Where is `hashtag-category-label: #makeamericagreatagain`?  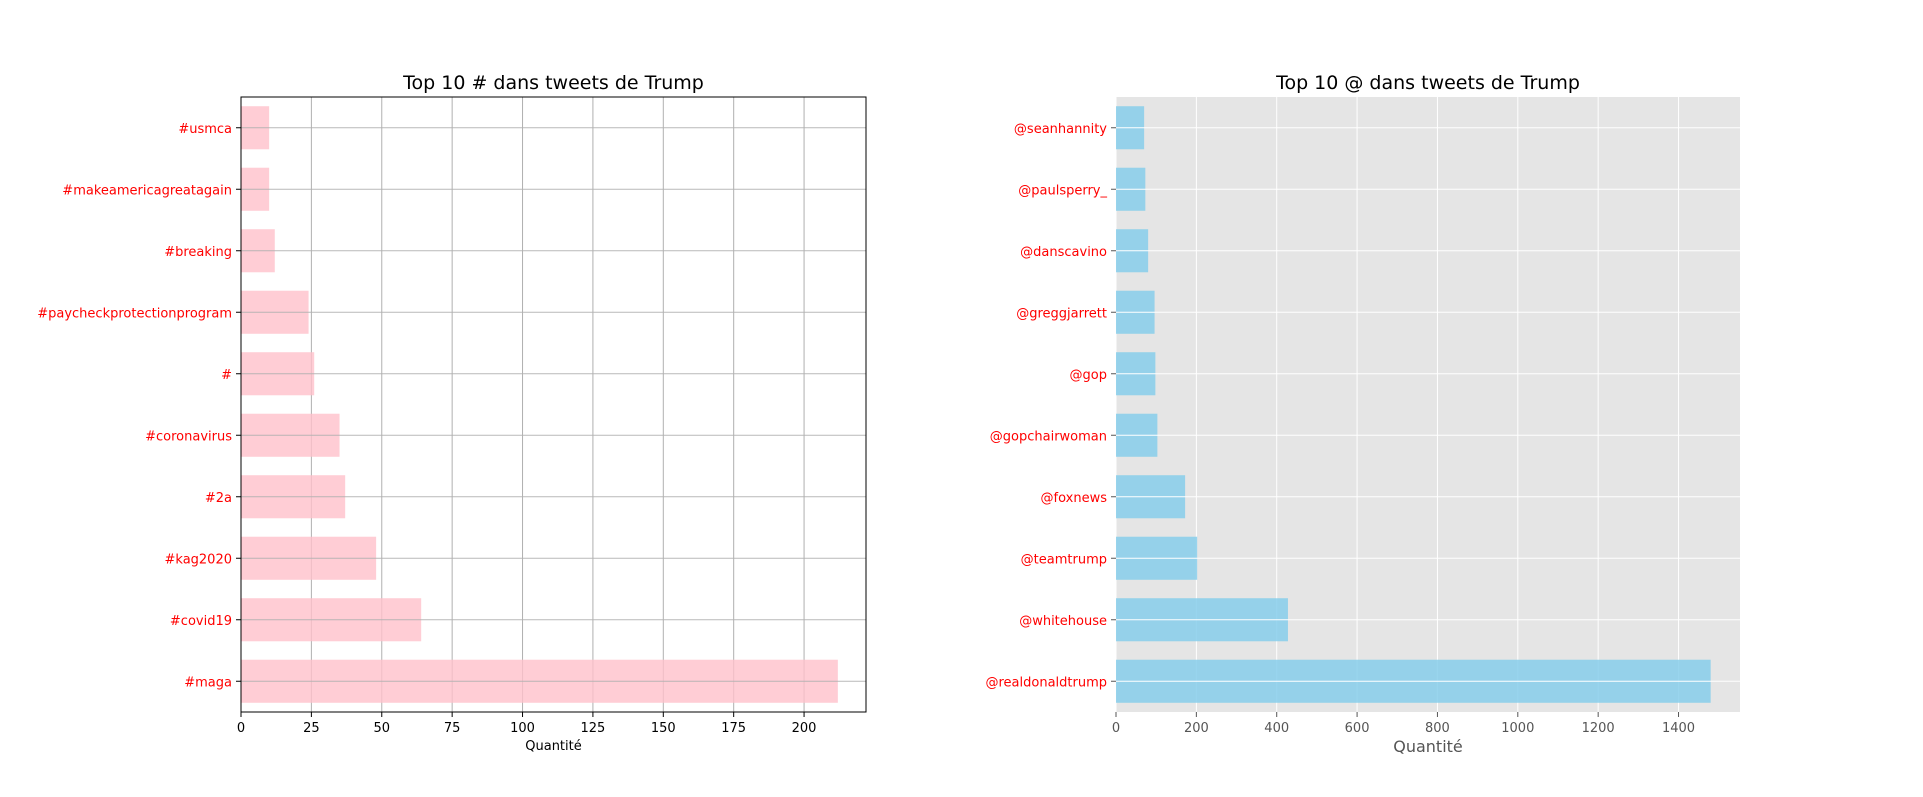 hashtag-category-label: #makeamericagreatagain is located at coordinates (147, 190).